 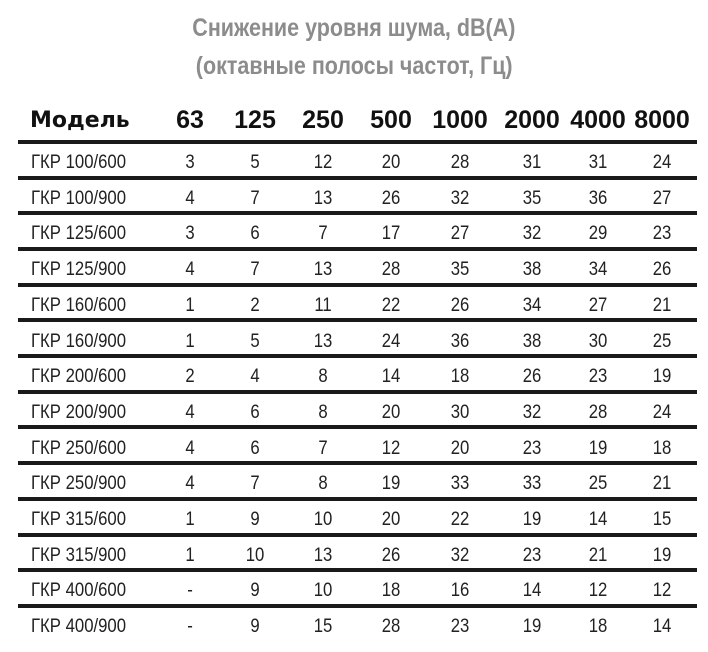 What do you see at coordinates (323, 120) in the screenshot?
I see `header-250hz: 250` at bounding box center [323, 120].